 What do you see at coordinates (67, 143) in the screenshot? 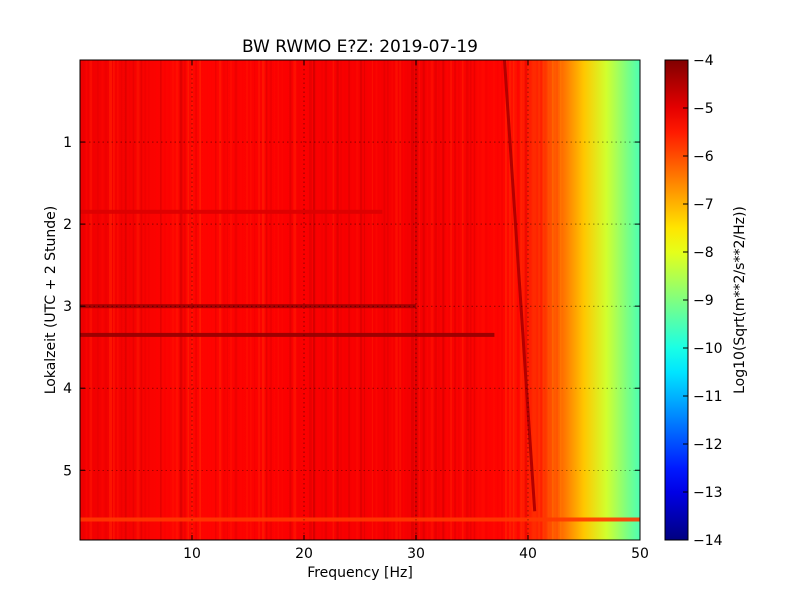
I see `y-tick-label: 1` at bounding box center [67, 143].